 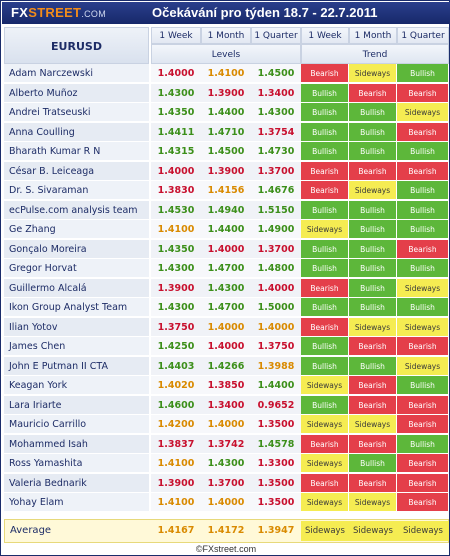 What do you see at coordinates (176, 444) in the screenshot?
I see `level-cell: 1.3837` at bounding box center [176, 444].